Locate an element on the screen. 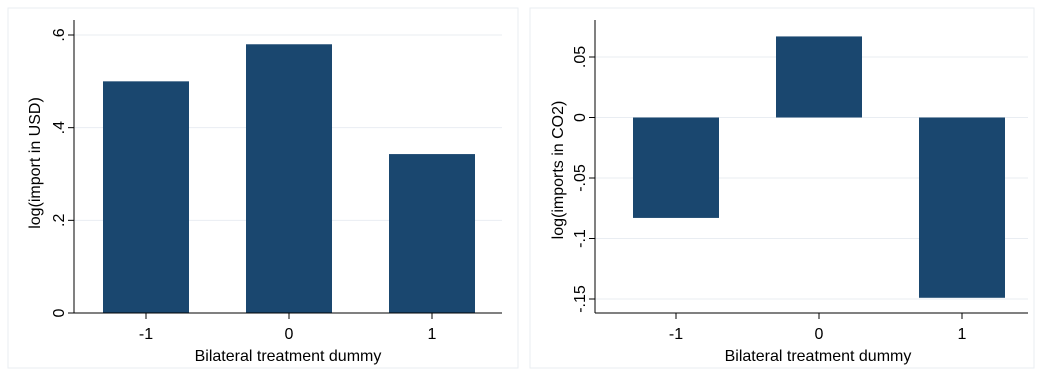  y-tick-label: -.1 is located at coordinates (580, 238).